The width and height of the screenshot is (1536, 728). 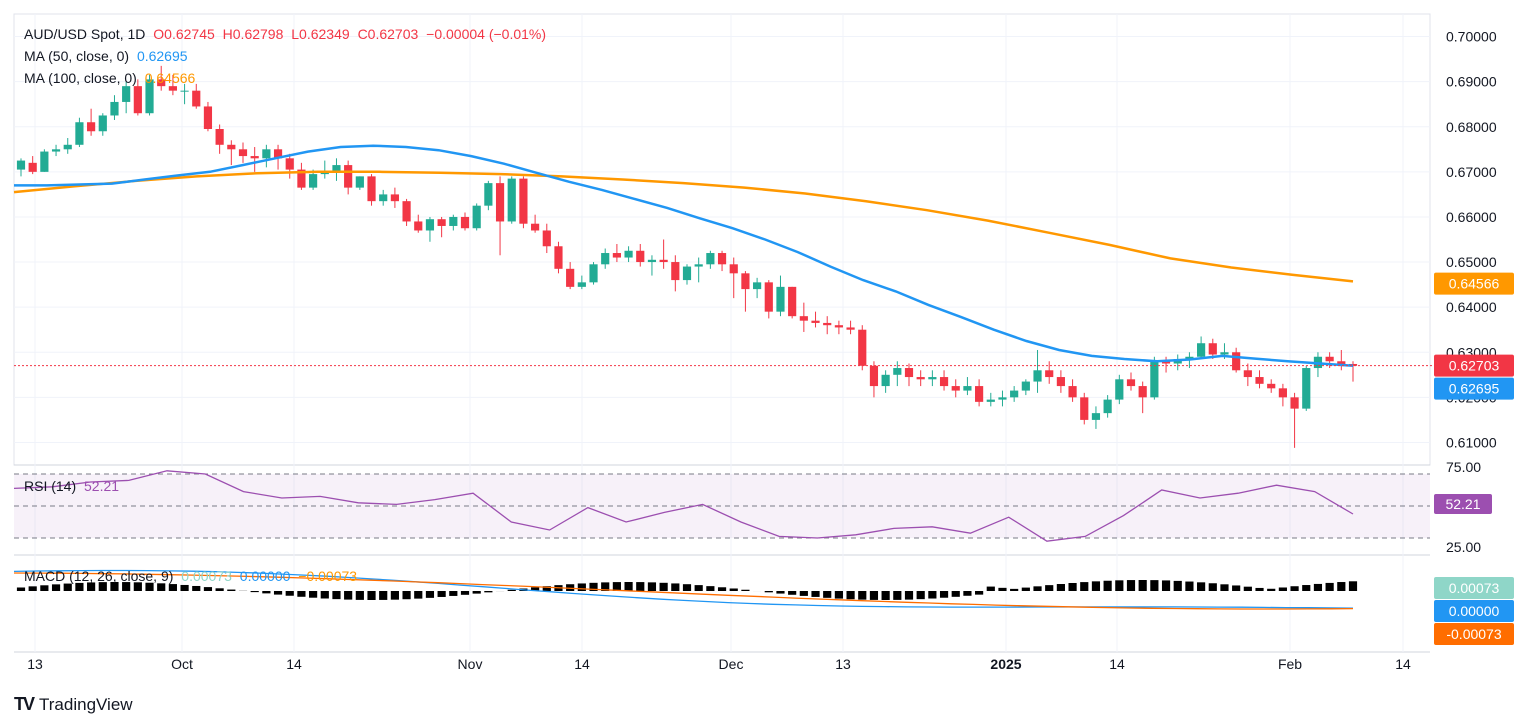 What do you see at coordinates (1005, 664) in the screenshot?
I see `x-tick-label: 2025` at bounding box center [1005, 664].